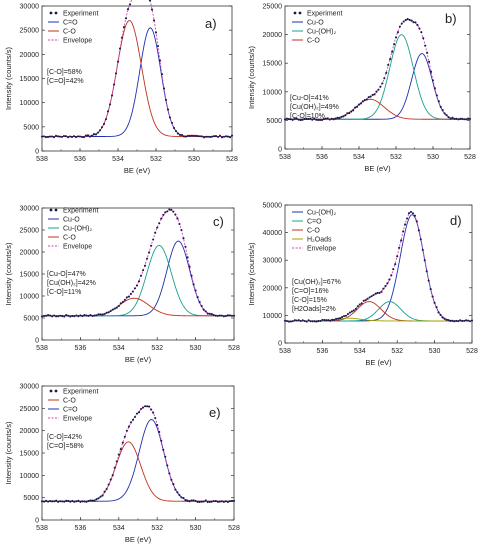 Image resolution: width=480 pixels, height=555 pixels. Describe the element at coordinates (30, 275) in the screenshot. I see `y-tick-label: 15000` at that location.